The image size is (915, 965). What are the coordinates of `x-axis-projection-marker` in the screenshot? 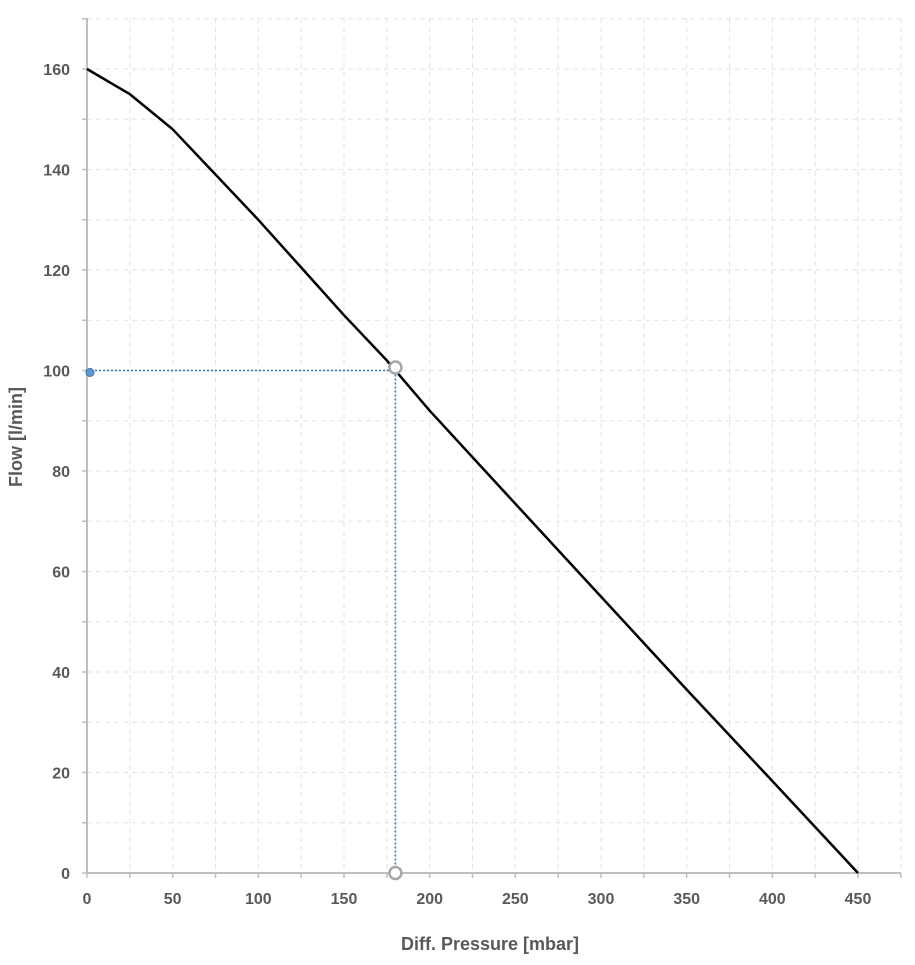 It's located at (395, 873).